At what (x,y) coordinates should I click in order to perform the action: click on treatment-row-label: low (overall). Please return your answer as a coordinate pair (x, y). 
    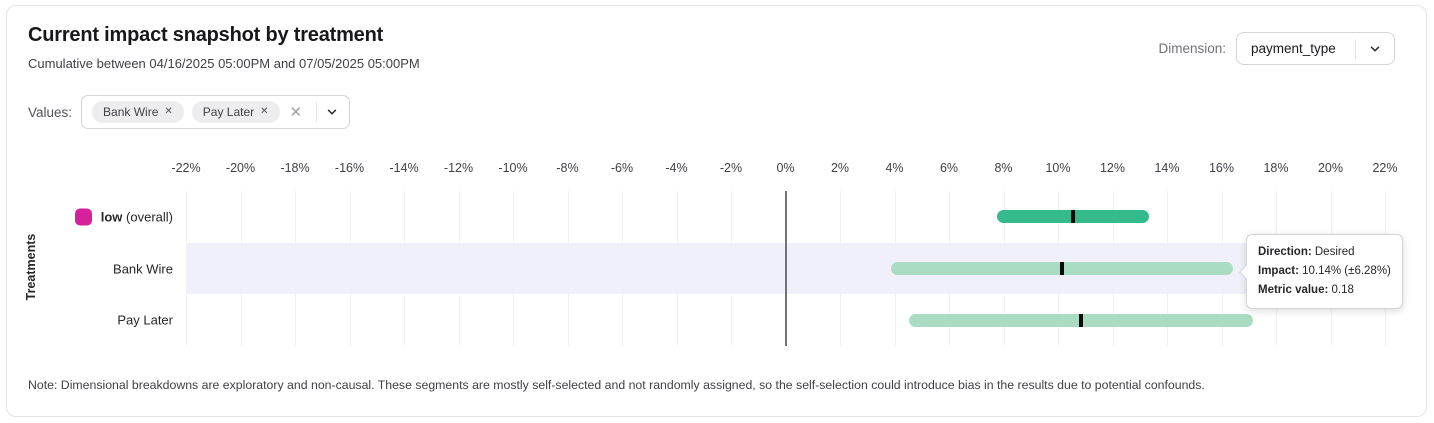
    Looking at the image, I should click on (123, 217).